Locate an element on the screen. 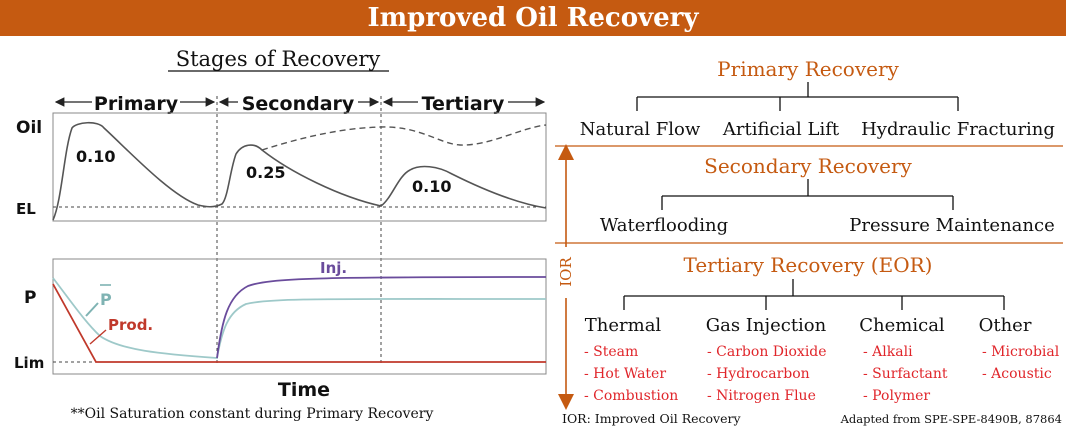 The image size is (1066, 431). oil-value-tertiary: 0.10 is located at coordinates (431, 186).